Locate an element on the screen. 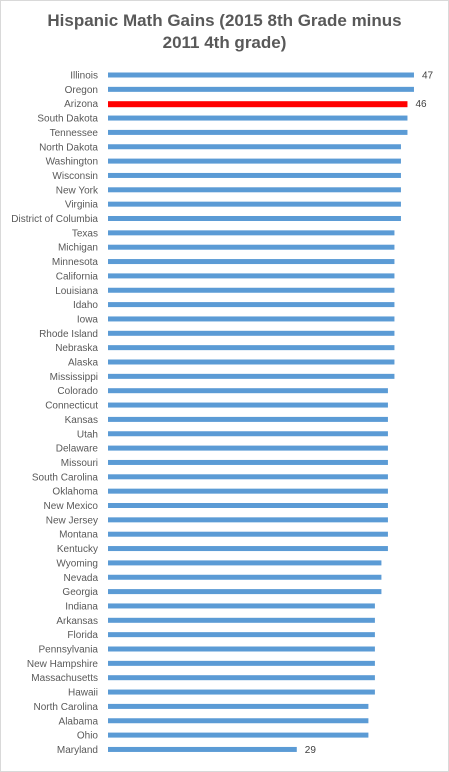  category-label-ohio: Ohio is located at coordinates (88, 736).